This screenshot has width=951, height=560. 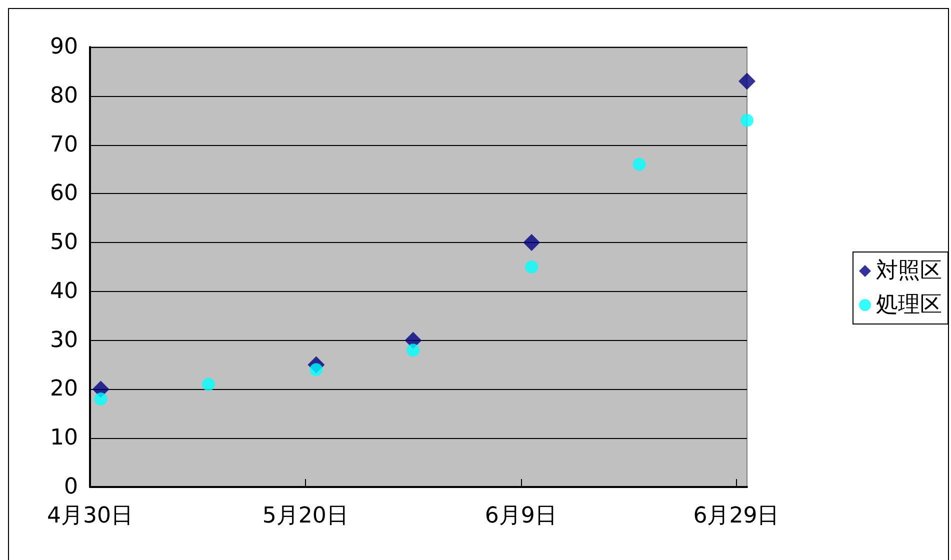 I want to click on legend-label: 処理区, so click(x=909, y=305).